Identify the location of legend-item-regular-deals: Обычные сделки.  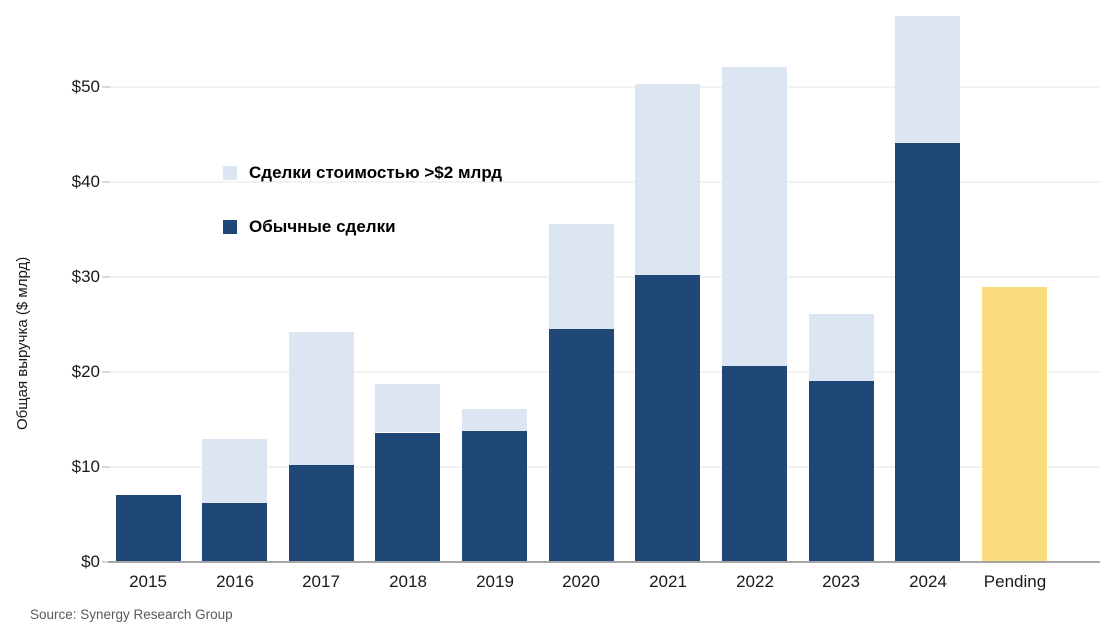
(362, 227).